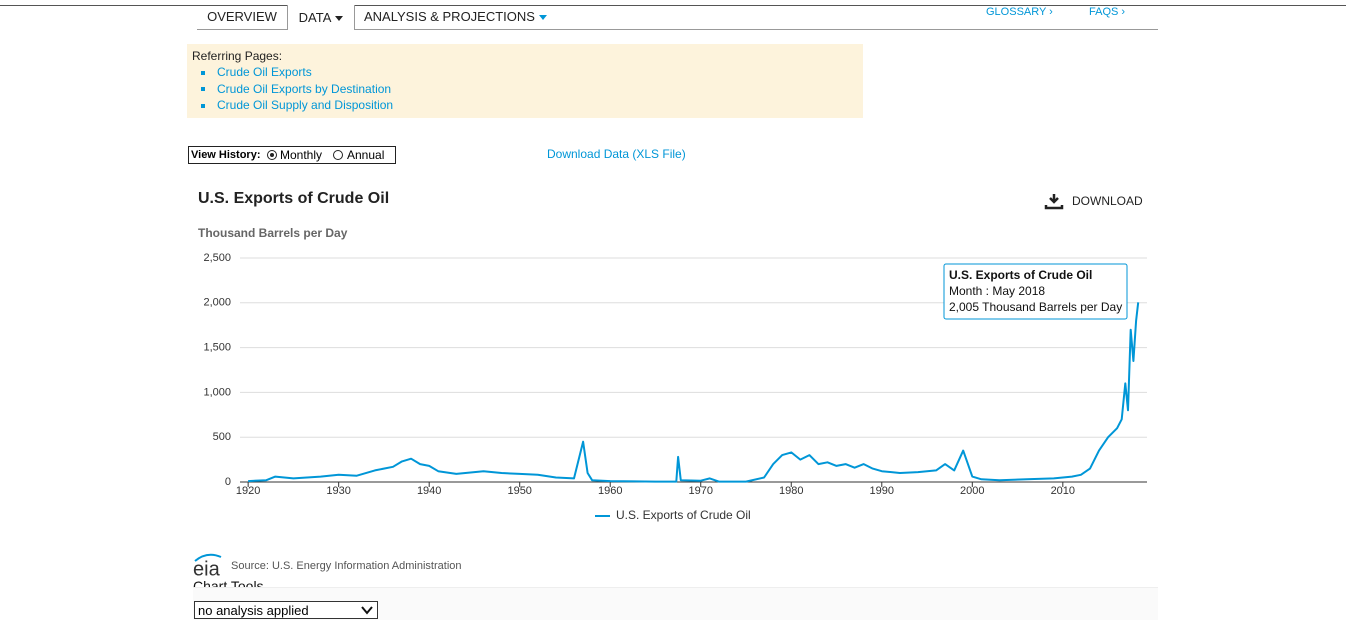 This screenshot has width=1346, height=620. What do you see at coordinates (791, 491) in the screenshot?
I see `x-tick-label: 1980` at bounding box center [791, 491].